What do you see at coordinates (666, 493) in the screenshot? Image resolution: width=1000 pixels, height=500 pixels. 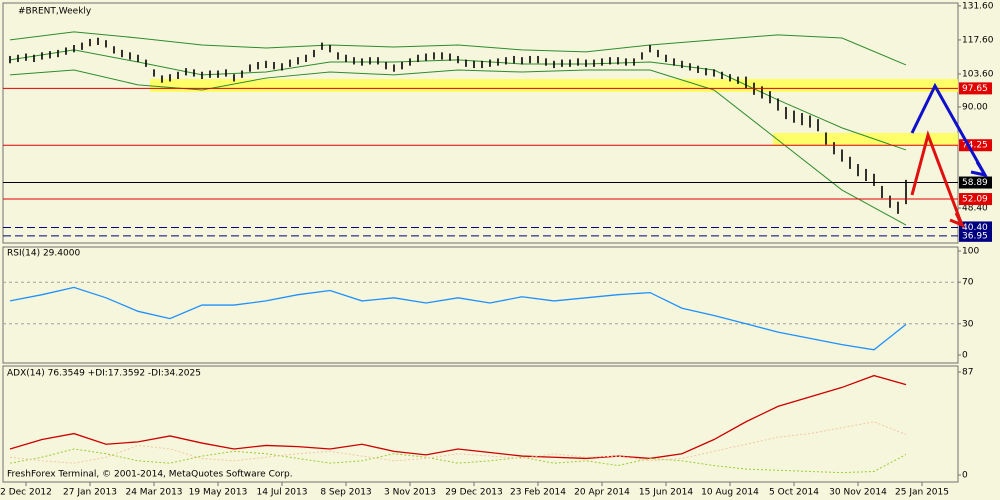 I see `x-tick-label: 15 Jun 2014` at bounding box center [666, 493].